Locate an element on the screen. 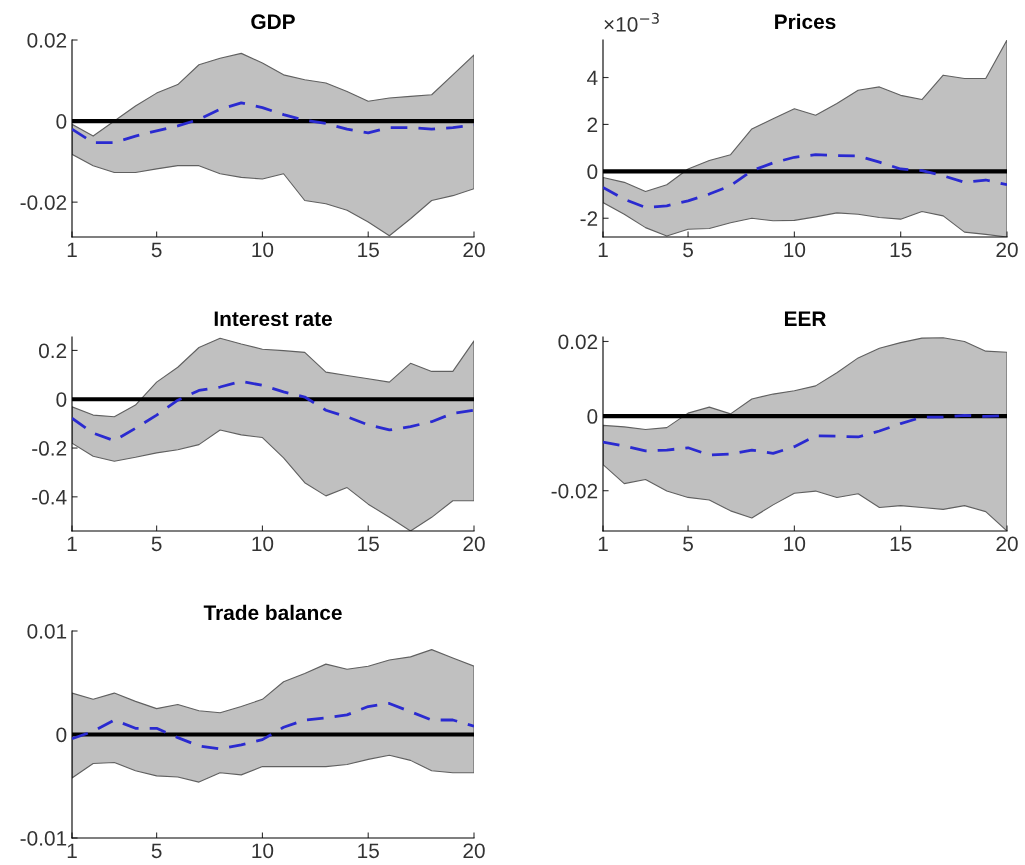 Image resolution: width=1025 pixels, height=865 pixels. text: ×10$^{−3}$ is located at coordinates (631, 22).